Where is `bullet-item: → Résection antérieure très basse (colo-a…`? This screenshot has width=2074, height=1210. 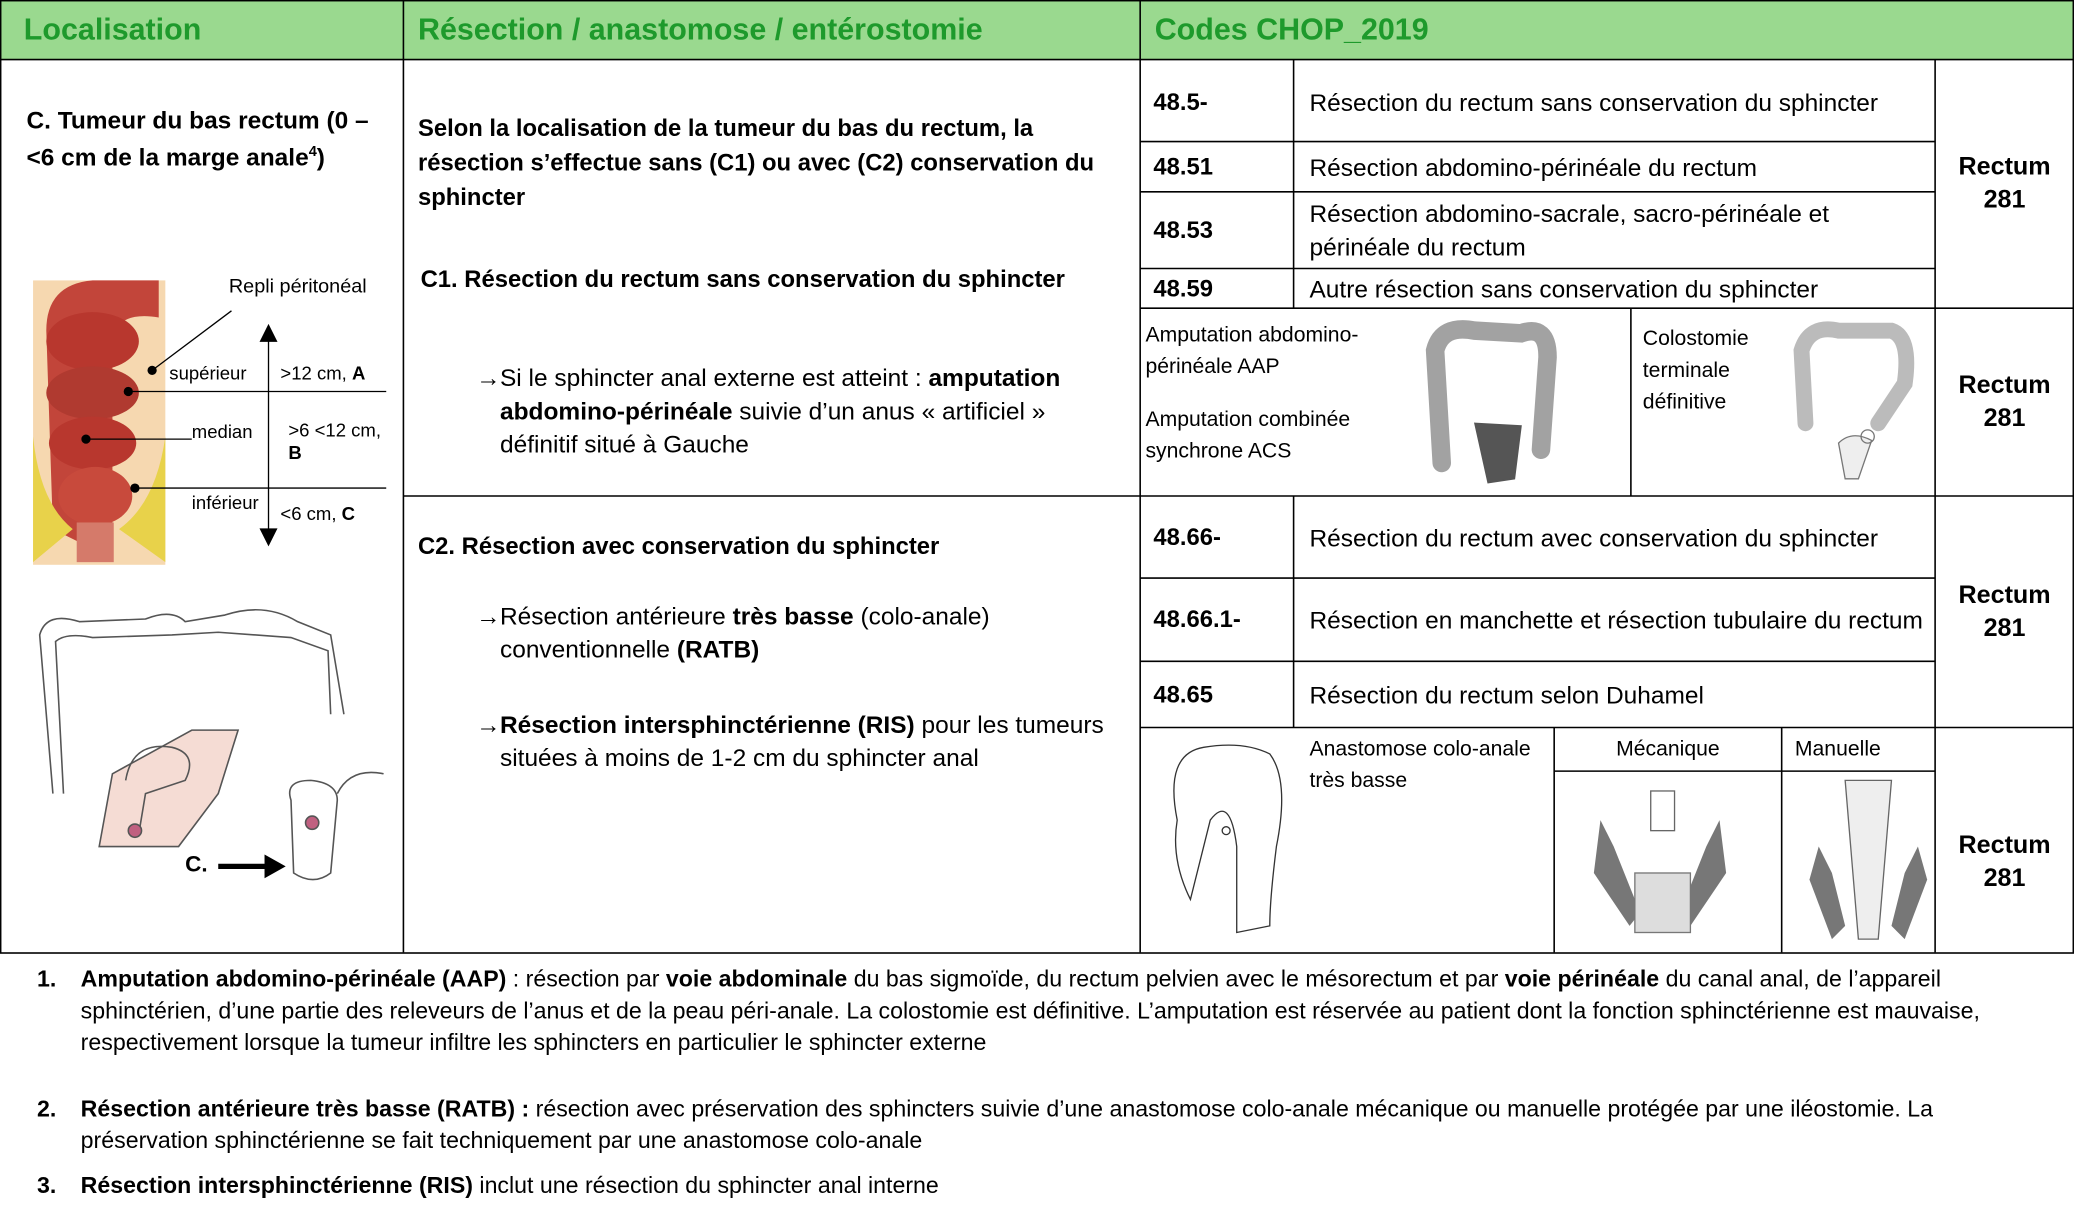 bullet-item: → Résection antérieure très basse (colo-a… is located at coordinates (800, 632).